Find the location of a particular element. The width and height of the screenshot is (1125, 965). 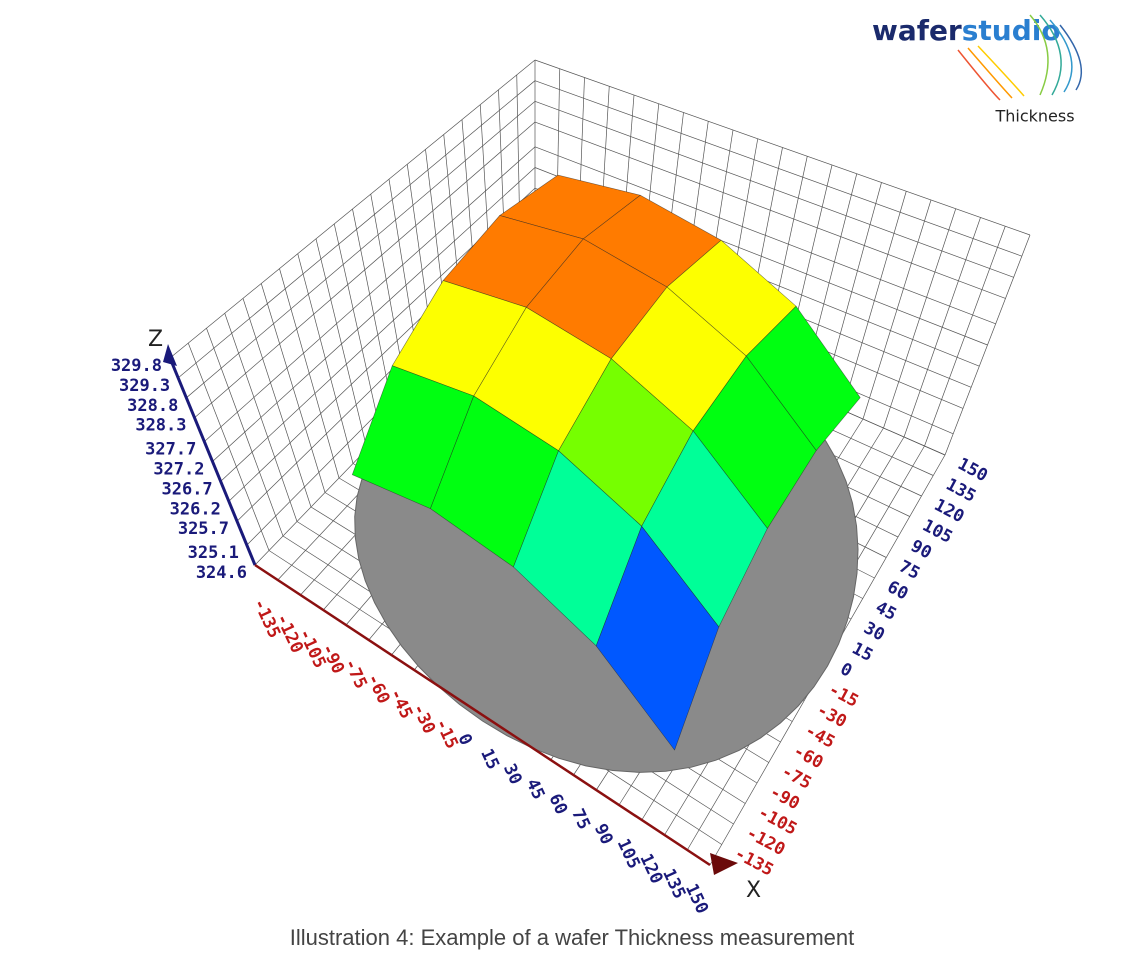

z-tick-label: 327.2 is located at coordinates (178, 470).